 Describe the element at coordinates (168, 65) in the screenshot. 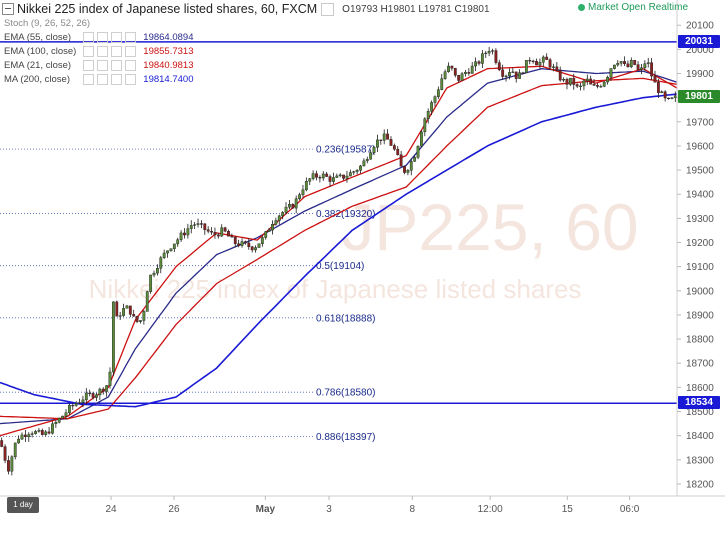

I see `indicator-value: 19840.9813` at that location.